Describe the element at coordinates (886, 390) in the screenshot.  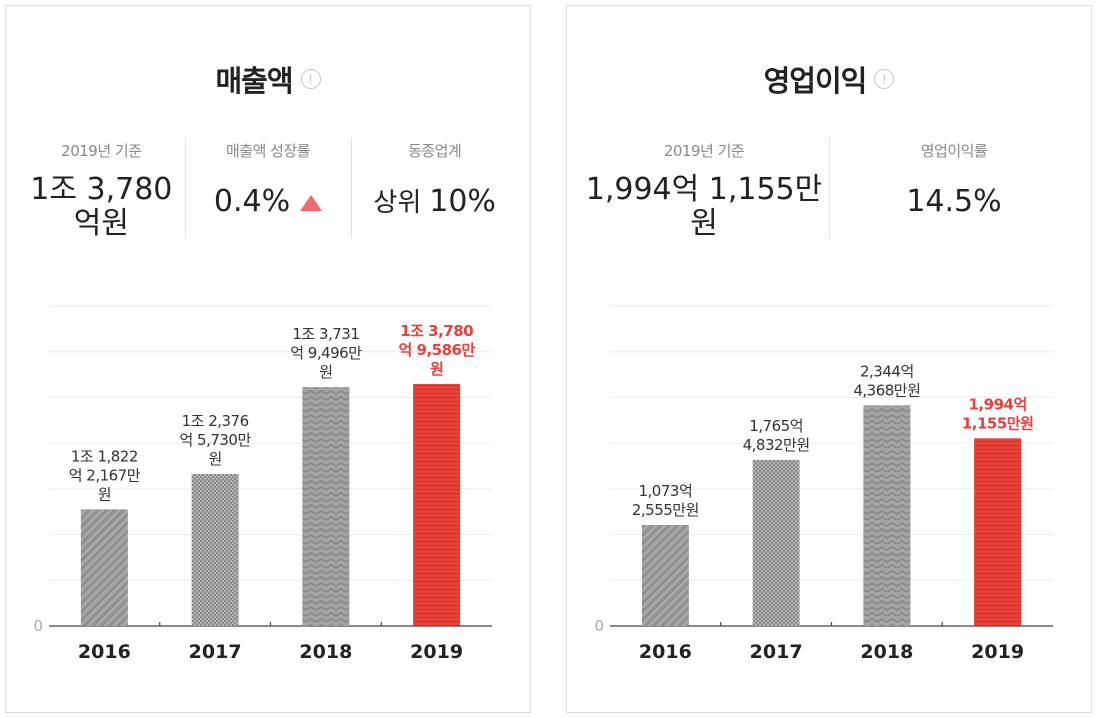
I see `data-label: 4,368만원` at that location.